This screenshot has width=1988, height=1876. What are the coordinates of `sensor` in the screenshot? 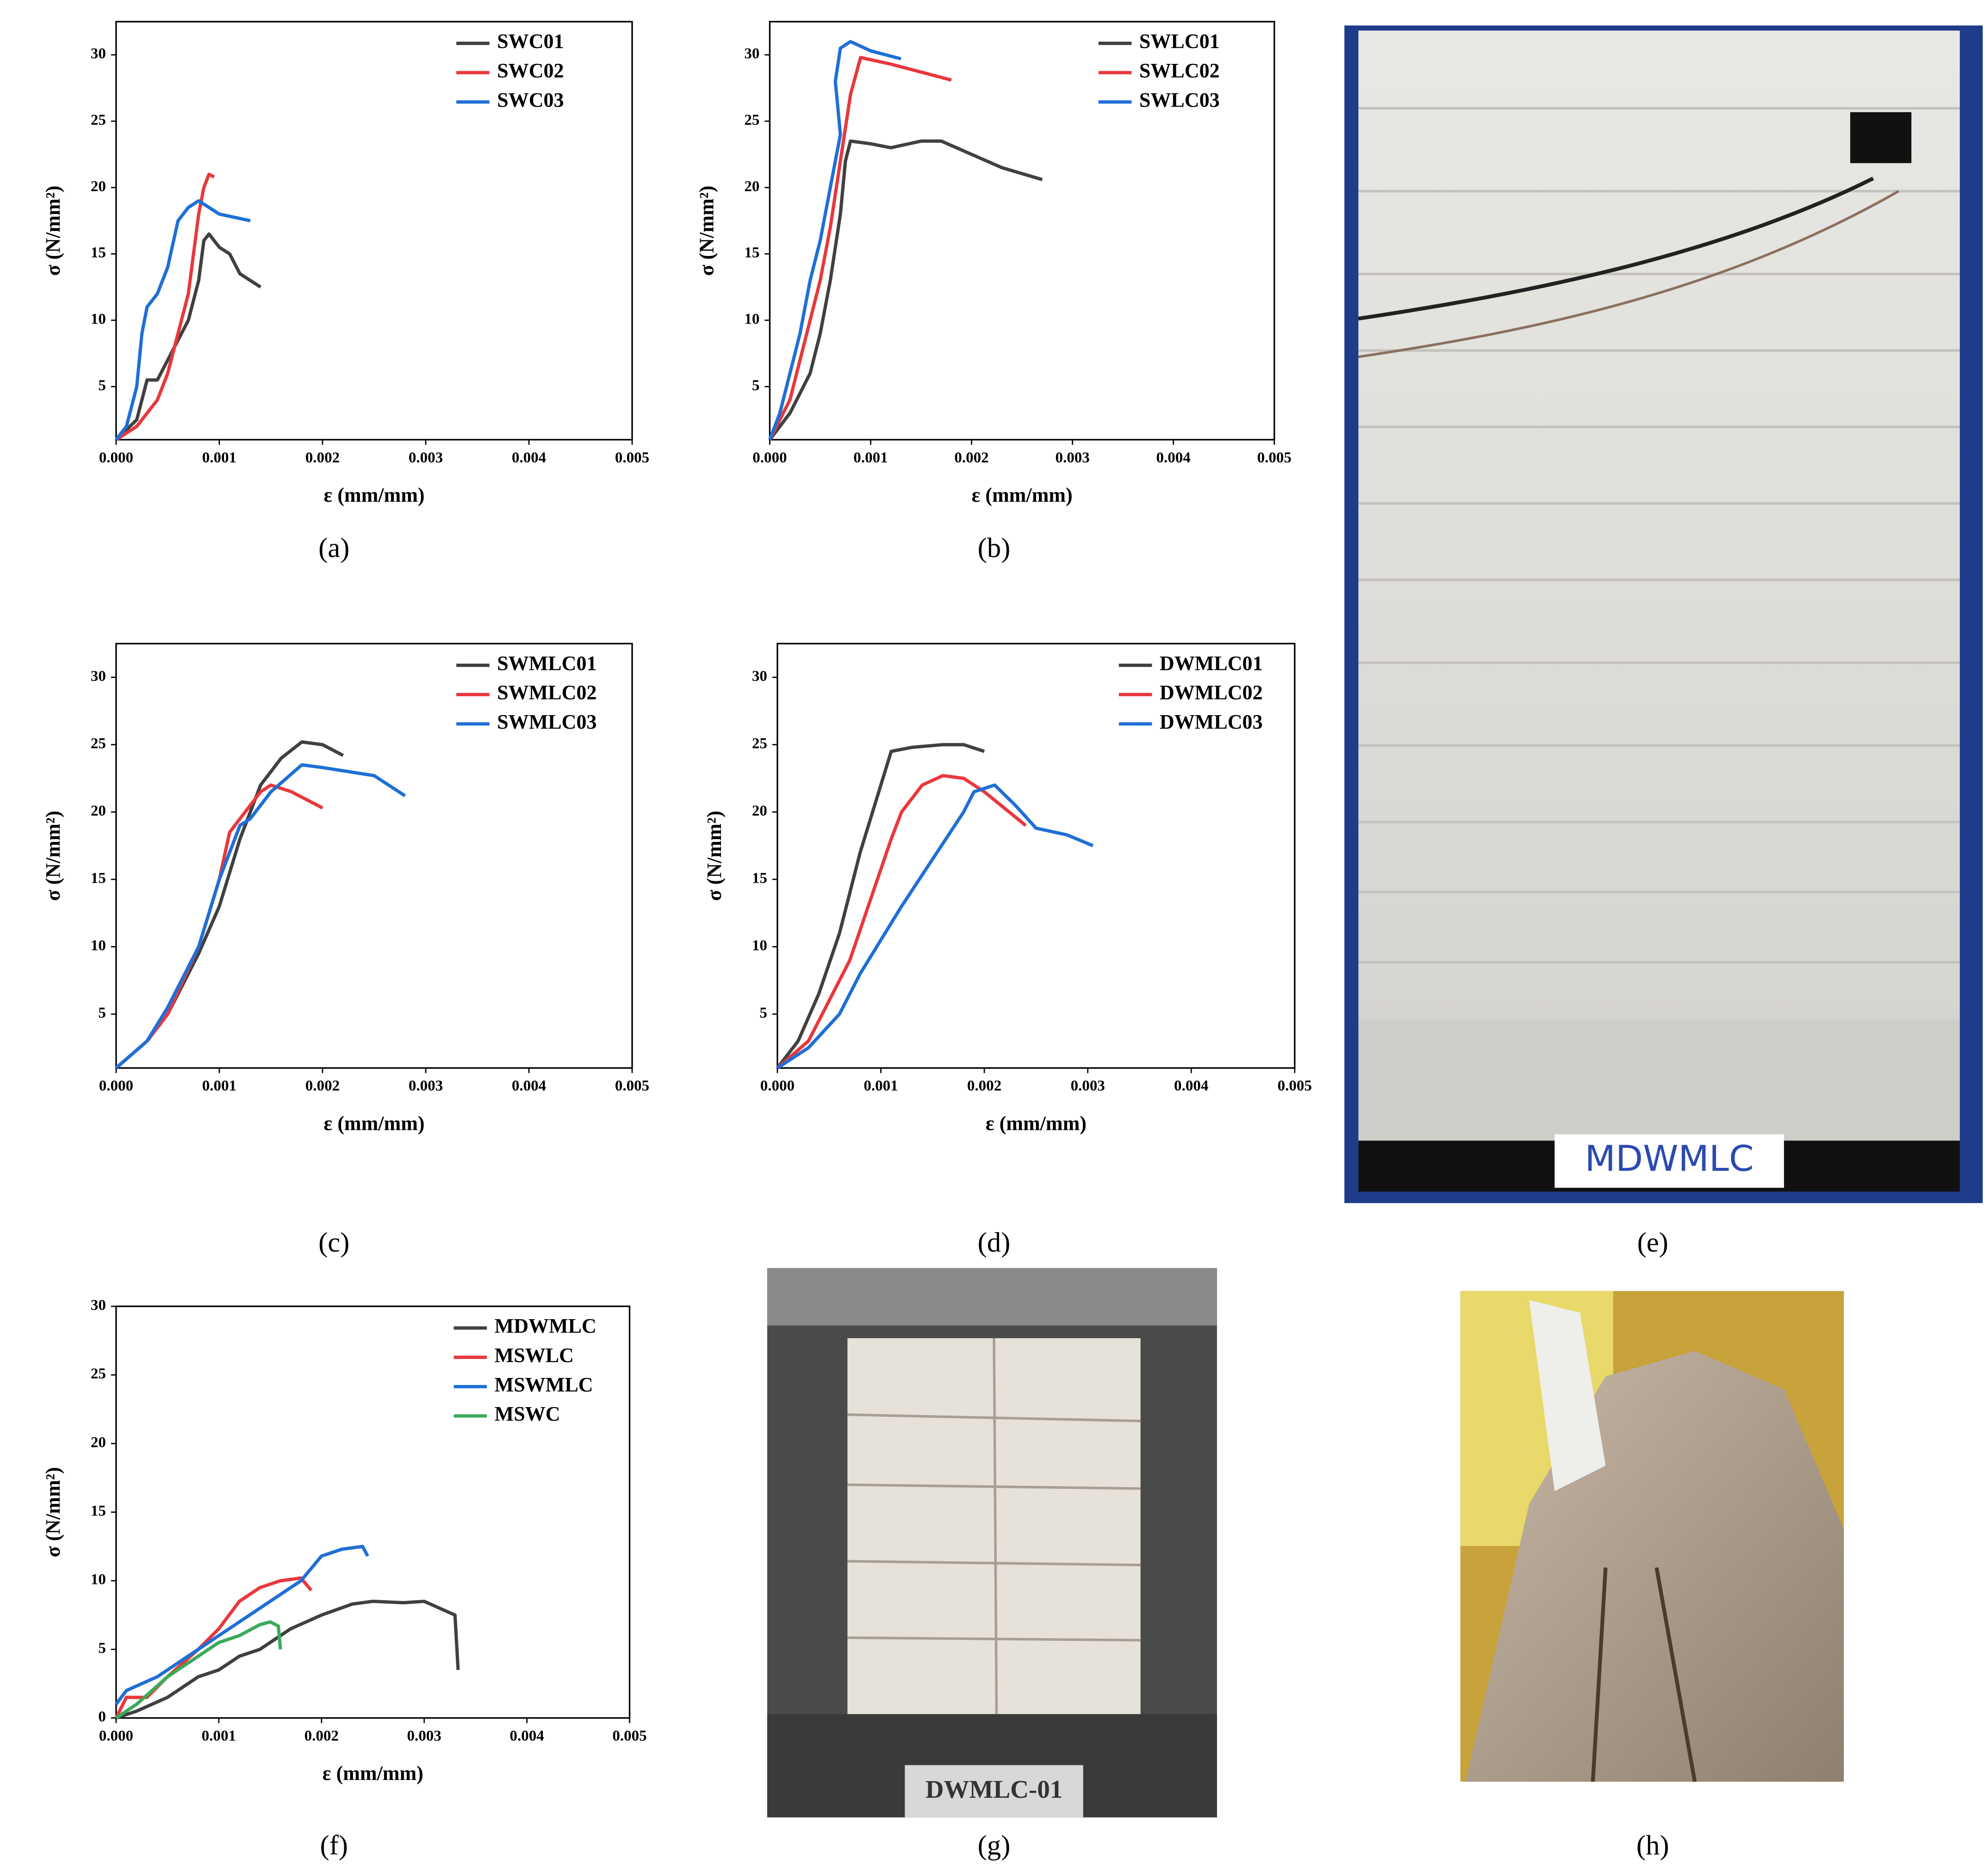 It's located at (1881, 137).